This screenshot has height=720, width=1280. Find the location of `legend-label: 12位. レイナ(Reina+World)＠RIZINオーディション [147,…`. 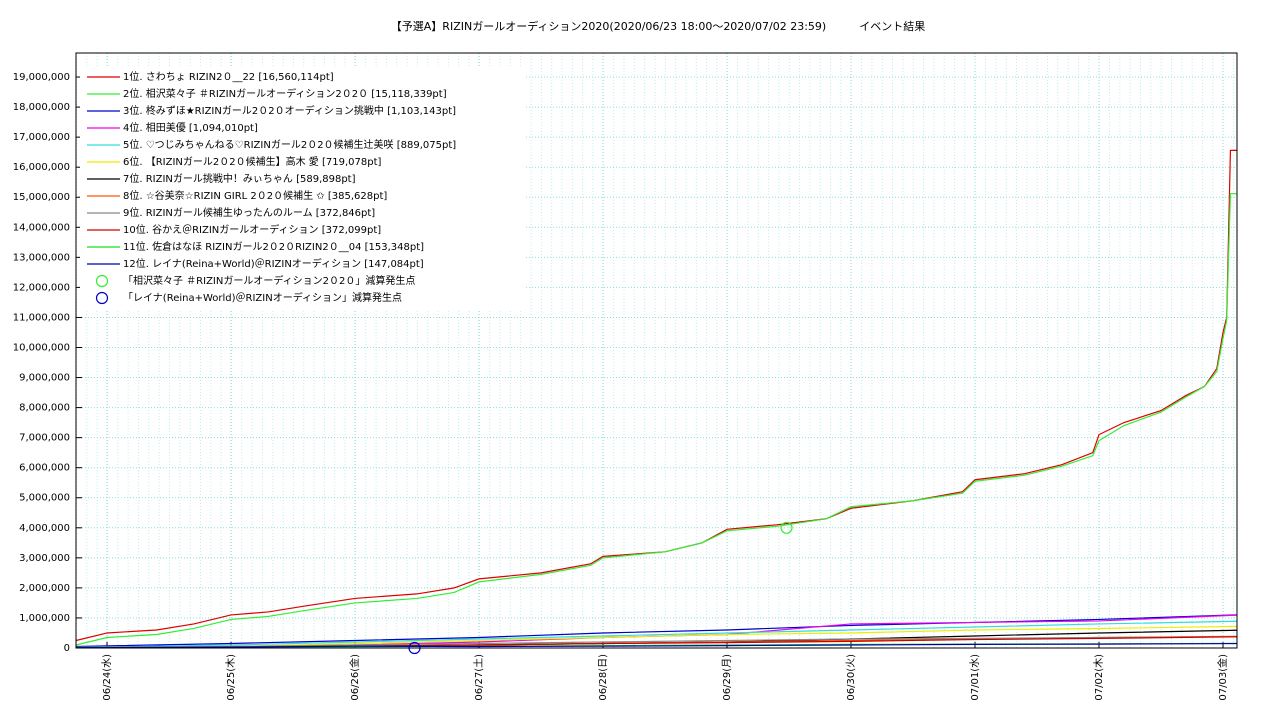

legend-label: 12位. レイナ(Reina+World)＠RIZINオーディション [147,… is located at coordinates (273, 263).